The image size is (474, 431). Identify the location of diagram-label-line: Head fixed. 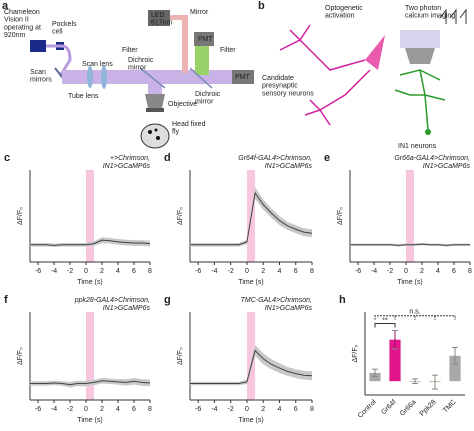
(189, 124).